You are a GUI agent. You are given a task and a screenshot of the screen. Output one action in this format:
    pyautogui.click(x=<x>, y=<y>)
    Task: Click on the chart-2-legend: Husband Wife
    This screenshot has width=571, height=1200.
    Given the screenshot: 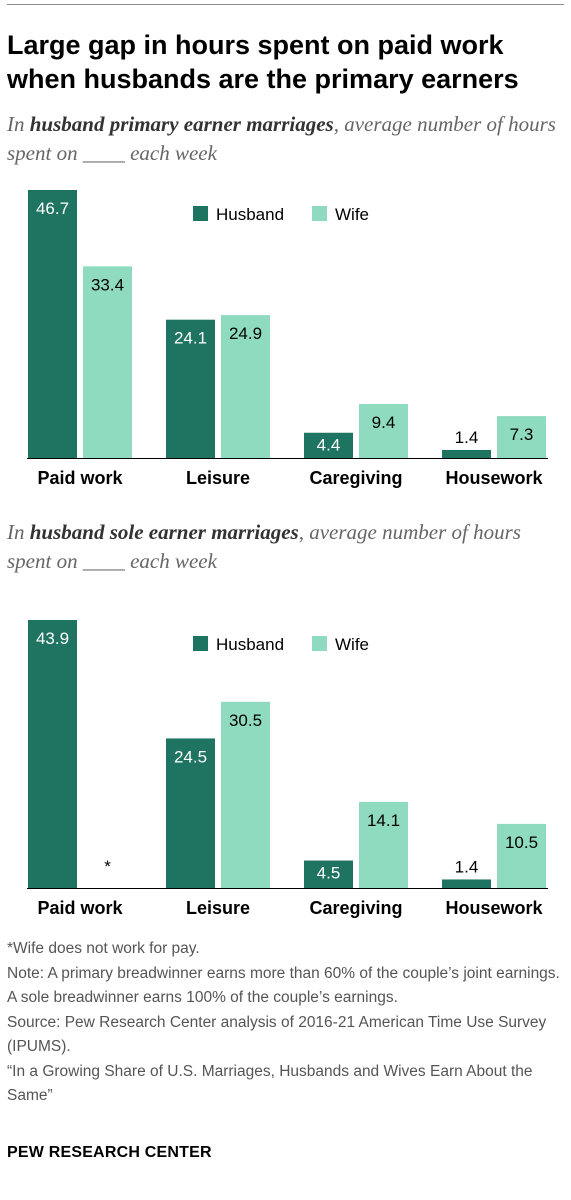 What is the action you would take?
    pyautogui.click(x=281, y=644)
    